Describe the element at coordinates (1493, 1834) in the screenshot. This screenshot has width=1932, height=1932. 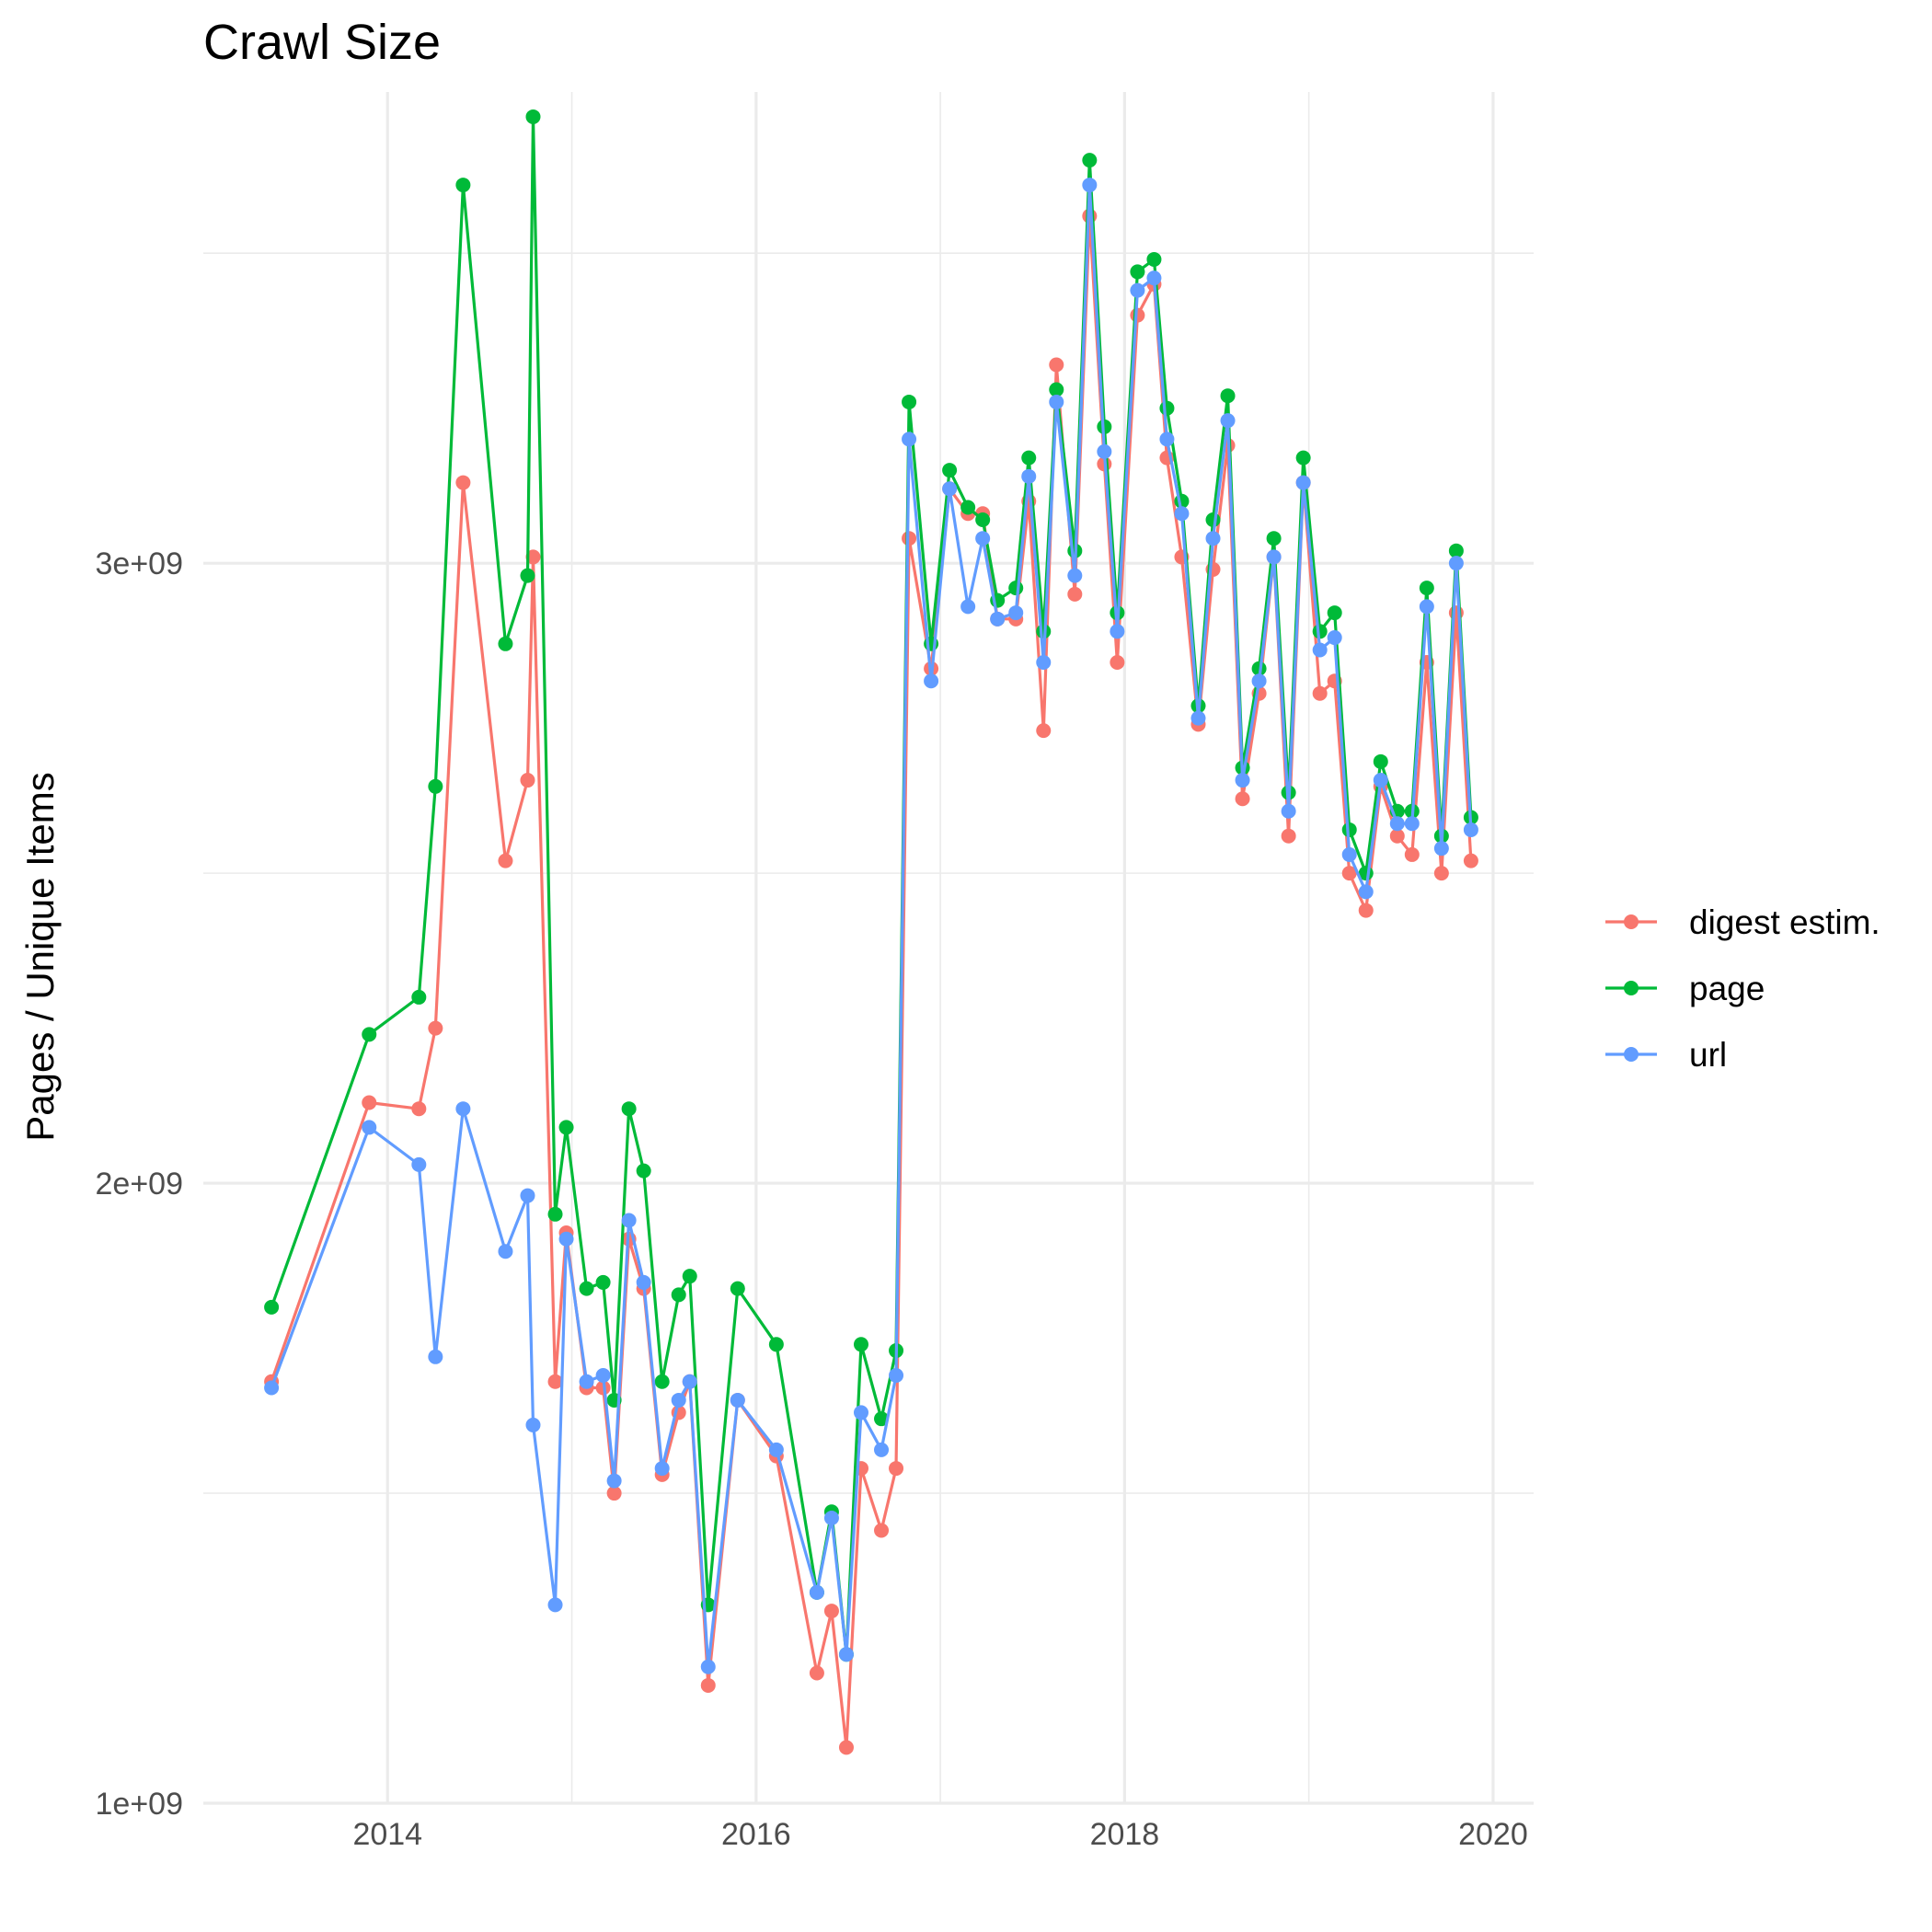
I see `x-tick-label: 2020` at that location.